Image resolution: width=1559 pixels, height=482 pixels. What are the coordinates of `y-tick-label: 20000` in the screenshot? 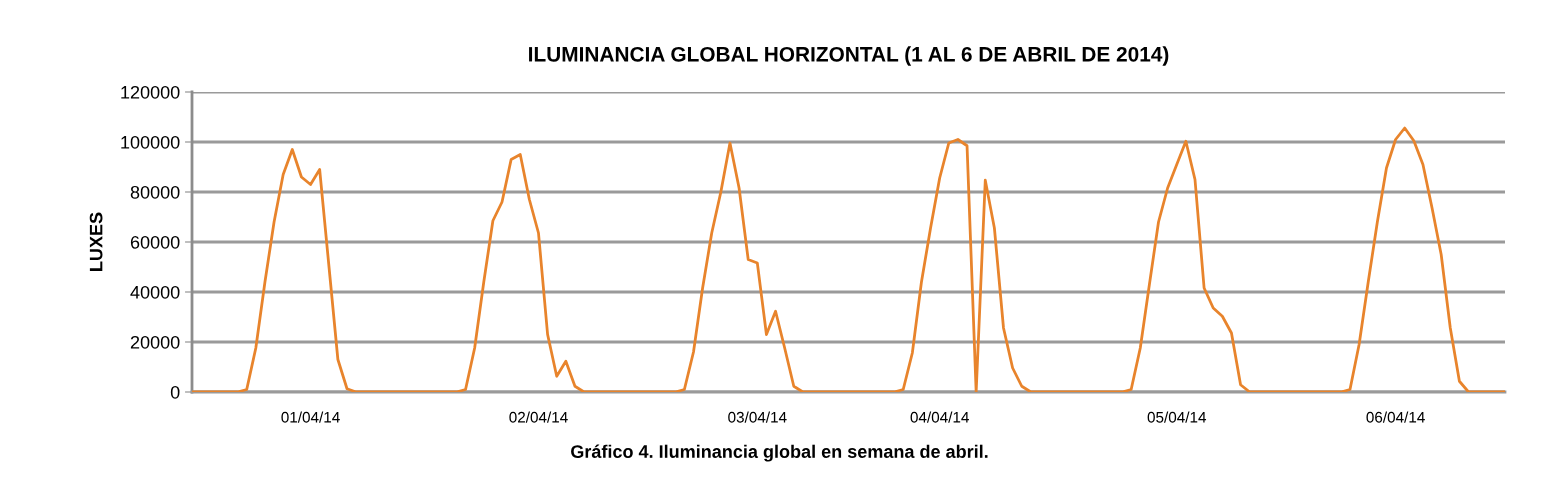 It's located at (155, 342).